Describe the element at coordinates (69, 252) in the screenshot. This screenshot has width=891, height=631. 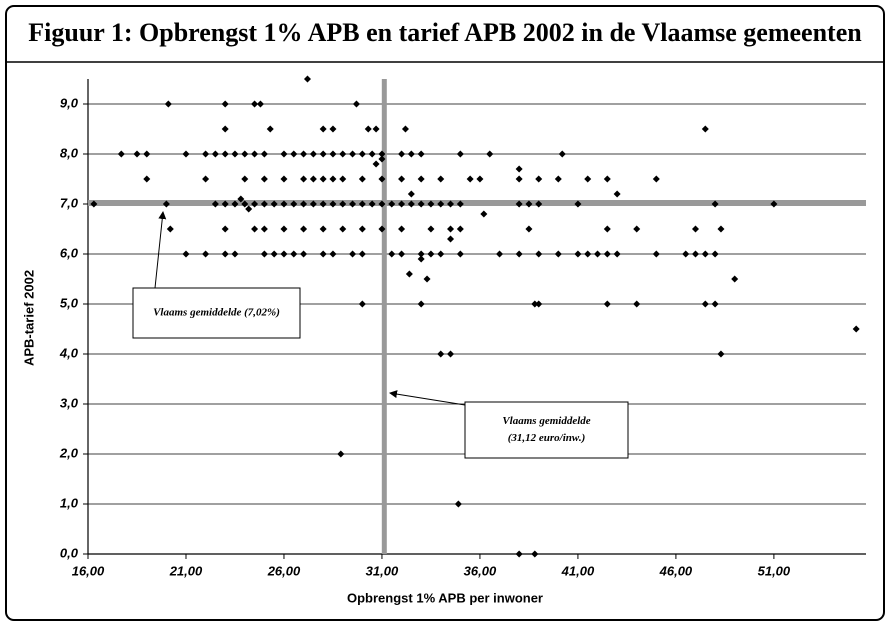
I see `y-tick-label: 6,0` at that location.